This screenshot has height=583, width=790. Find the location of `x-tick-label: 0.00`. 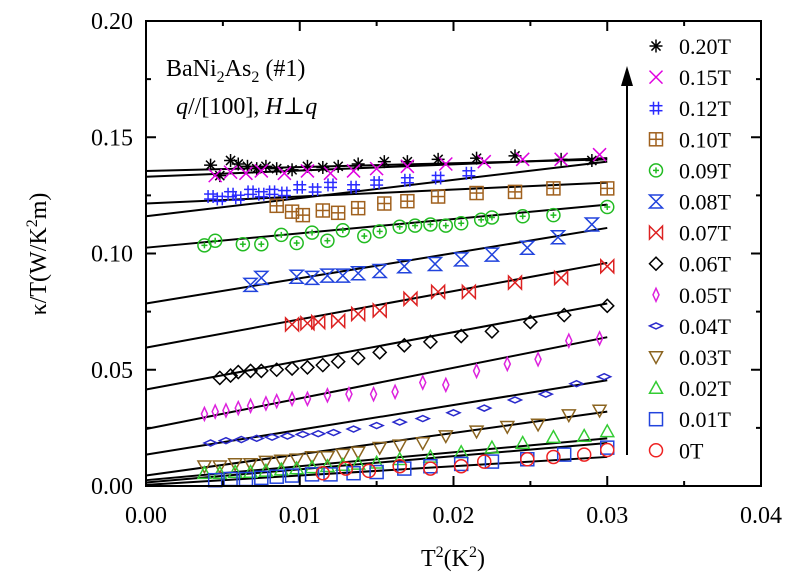

x-tick-label: 0.00 is located at coordinates (146, 516).